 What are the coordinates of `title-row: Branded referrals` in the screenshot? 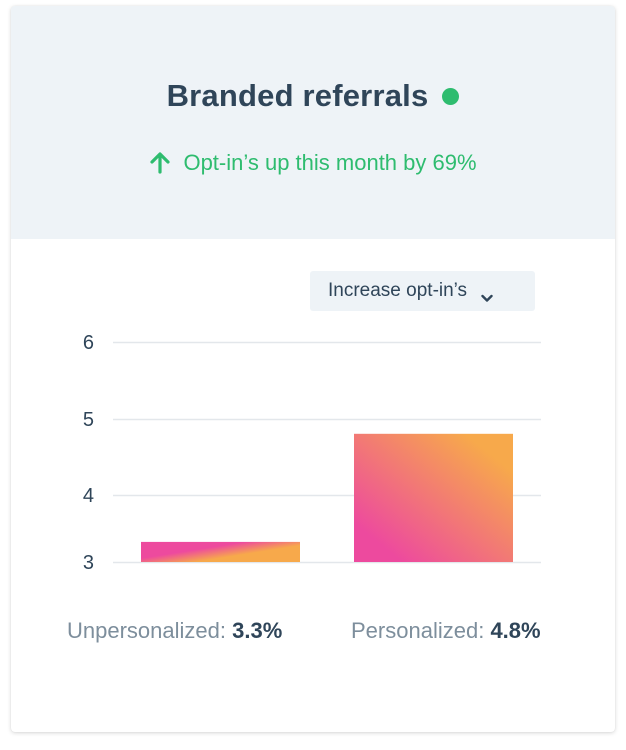 It's located at (313, 96).